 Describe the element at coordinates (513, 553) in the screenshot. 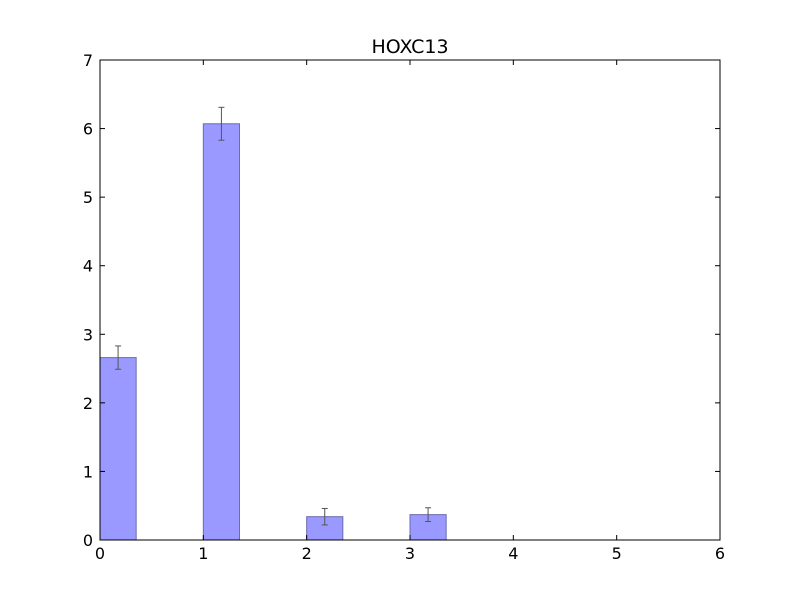

I see `x-tick-label-4: 4` at that location.